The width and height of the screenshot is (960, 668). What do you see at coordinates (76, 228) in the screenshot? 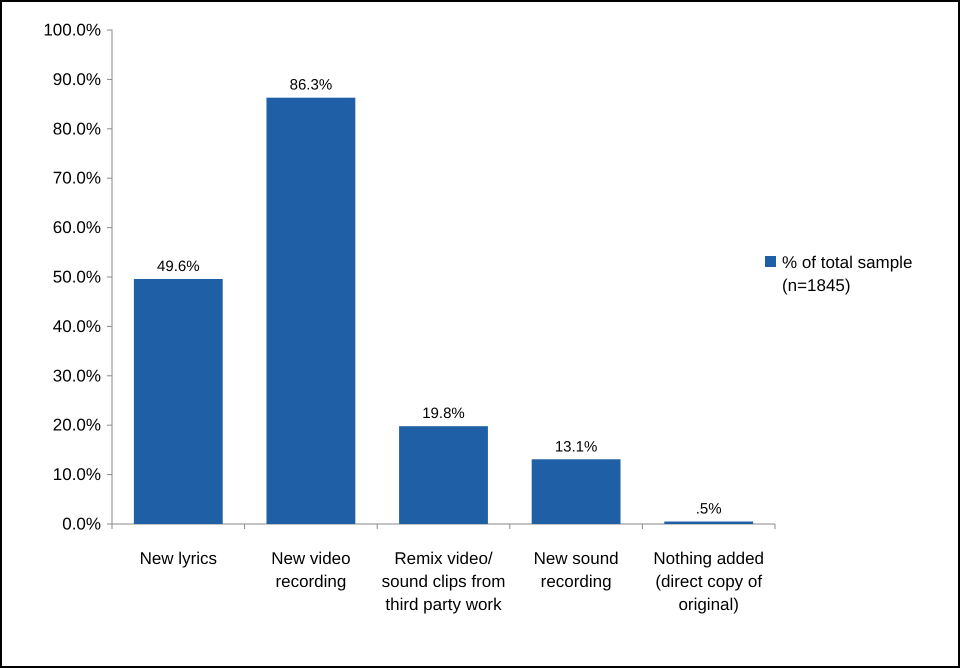
I see `y-tick-label: 60.0%` at bounding box center [76, 228].